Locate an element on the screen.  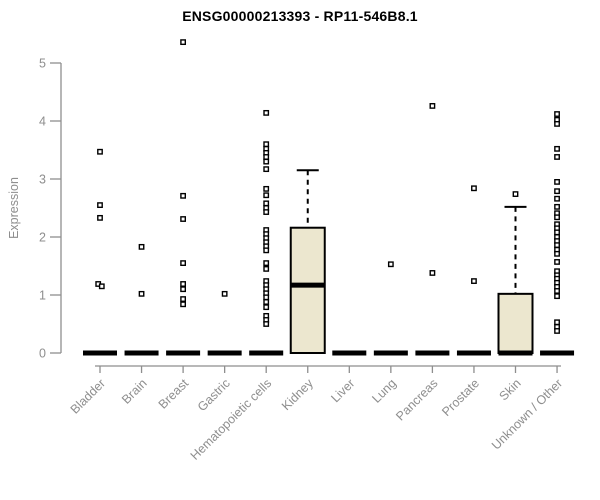
boxplot-liver is located at coordinates (349, 353).